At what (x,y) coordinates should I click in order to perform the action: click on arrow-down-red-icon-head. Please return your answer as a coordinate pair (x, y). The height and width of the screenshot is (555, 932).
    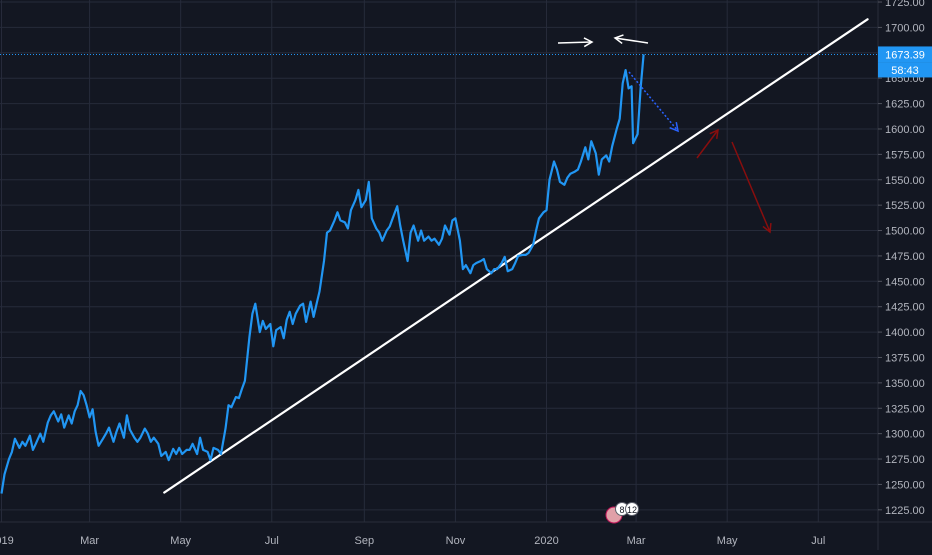
    Looking at the image, I should click on (767, 228).